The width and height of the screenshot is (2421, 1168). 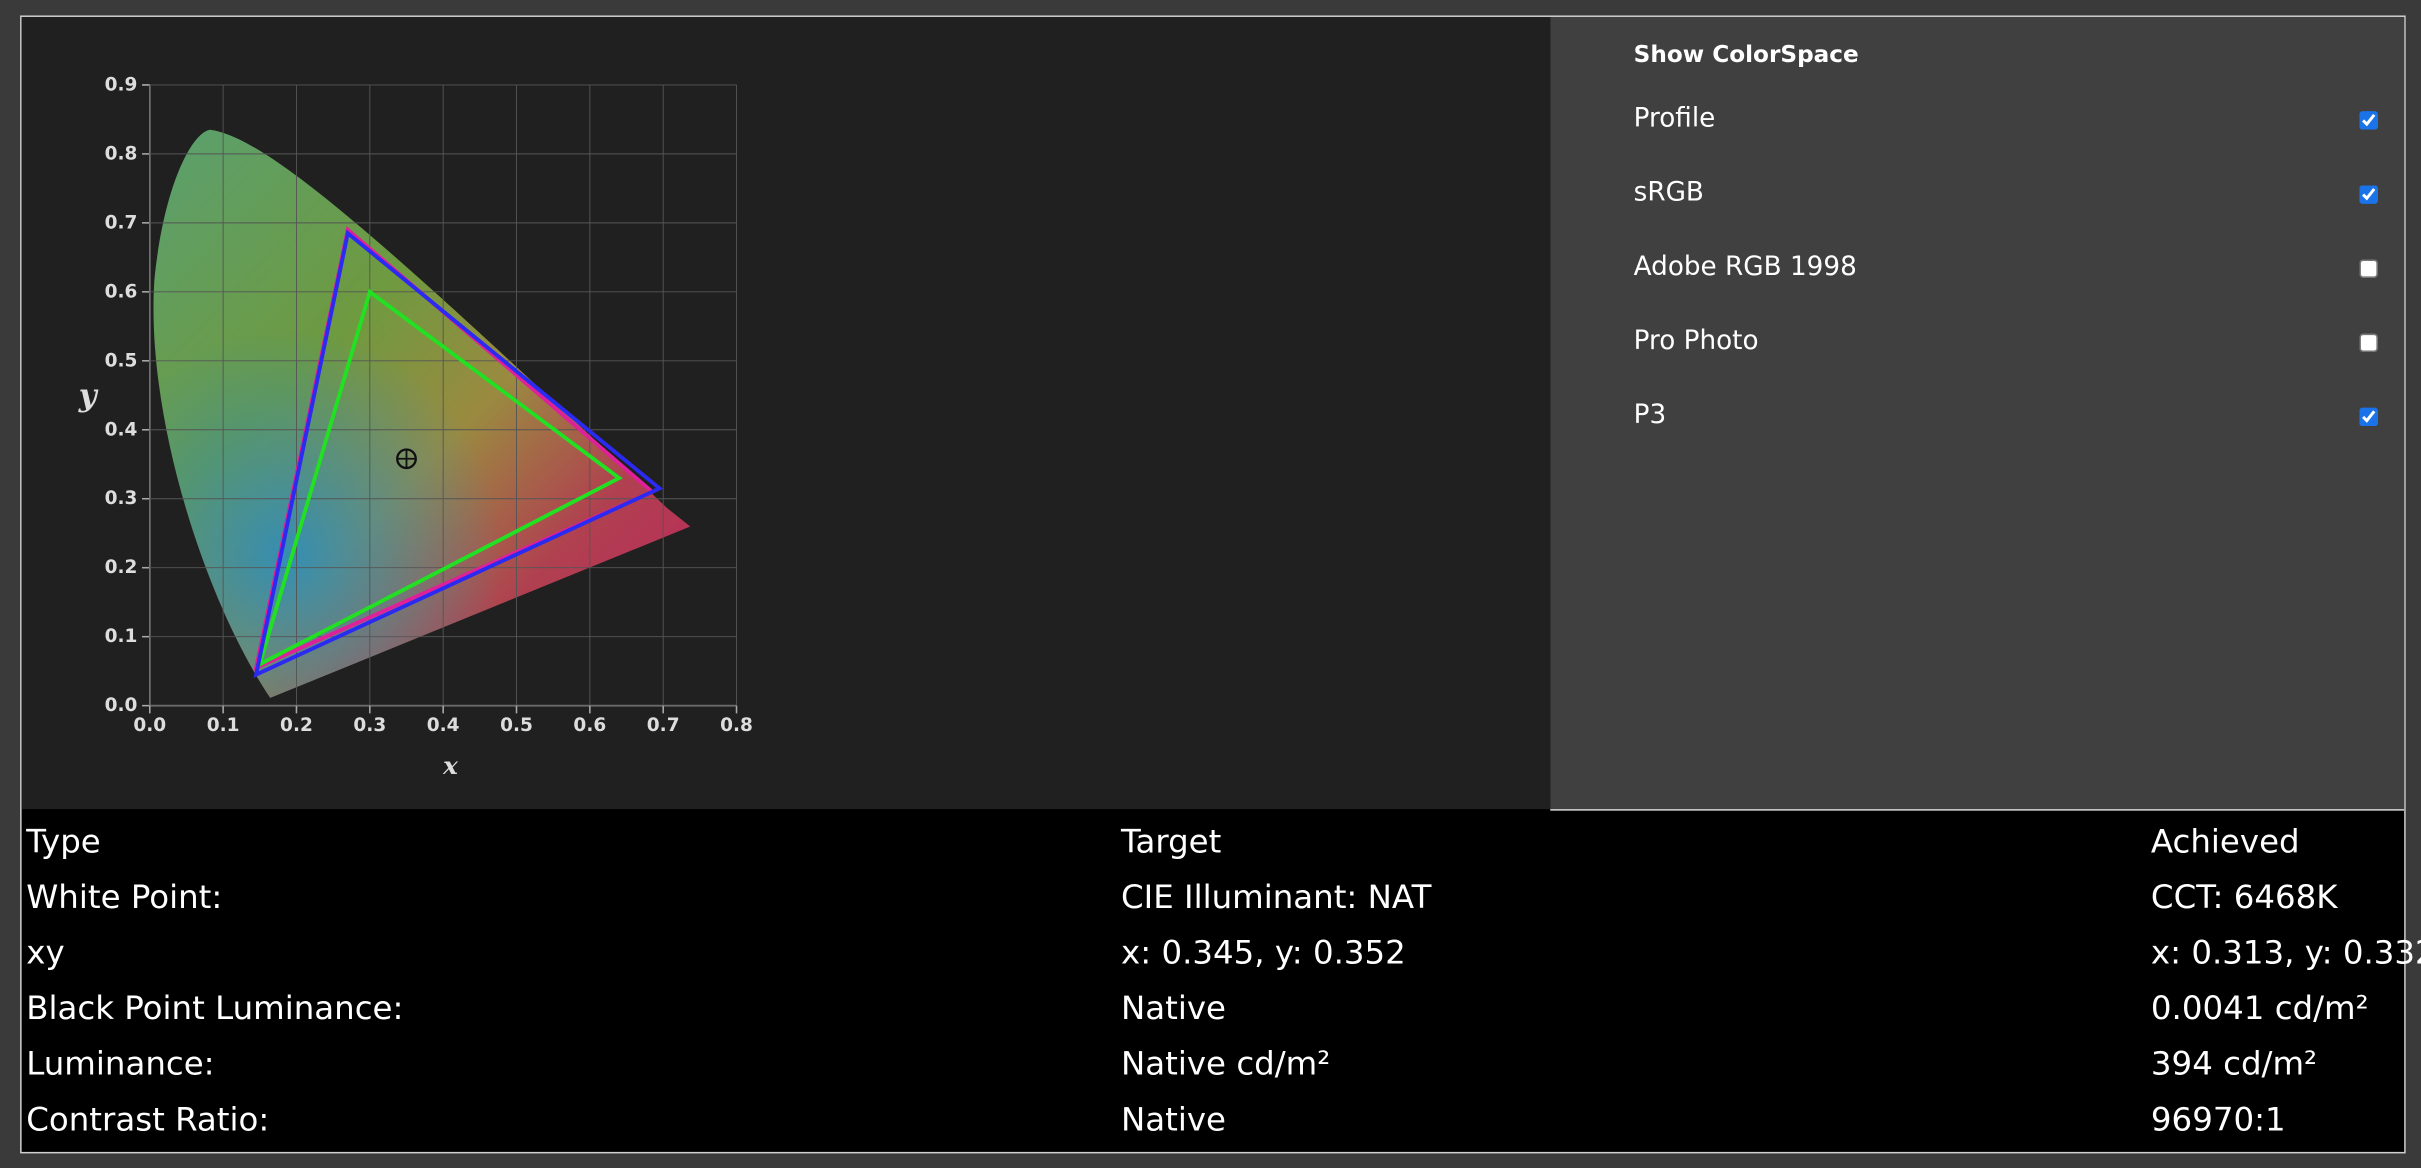 I want to click on option-label: Pro Photo, so click(x=1696, y=341).